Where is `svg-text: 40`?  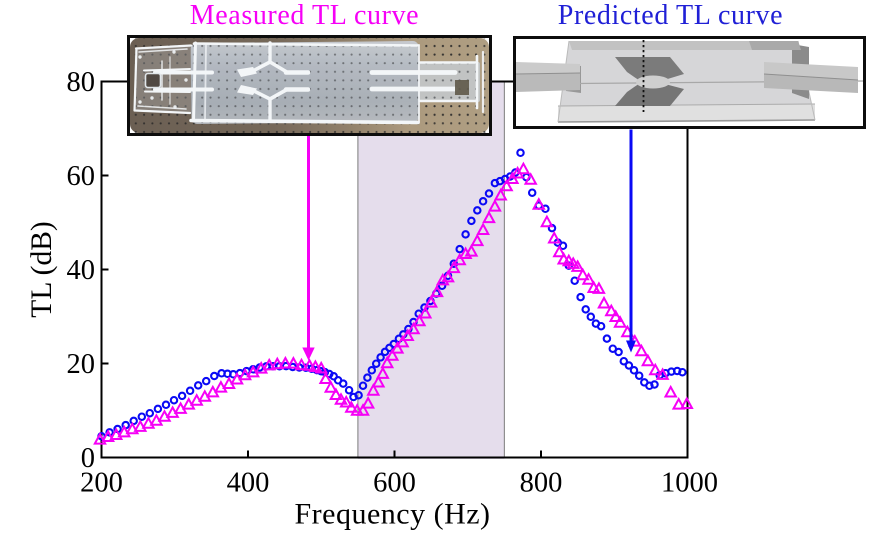
svg-text: 40 is located at coordinates (81, 270).